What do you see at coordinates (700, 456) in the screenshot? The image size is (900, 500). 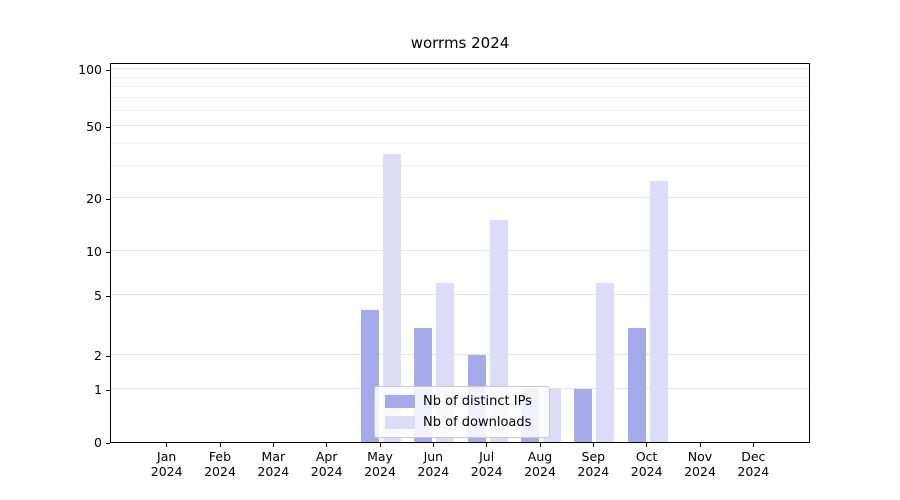 I see `xtick-month: Nov` at bounding box center [700, 456].